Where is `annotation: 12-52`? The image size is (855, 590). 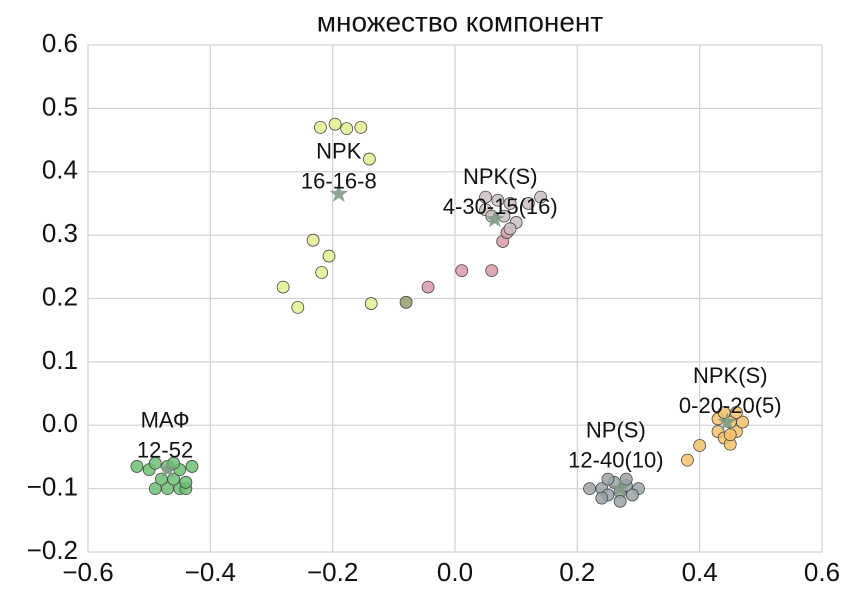
annotation: 12-52 is located at coordinates (165, 449).